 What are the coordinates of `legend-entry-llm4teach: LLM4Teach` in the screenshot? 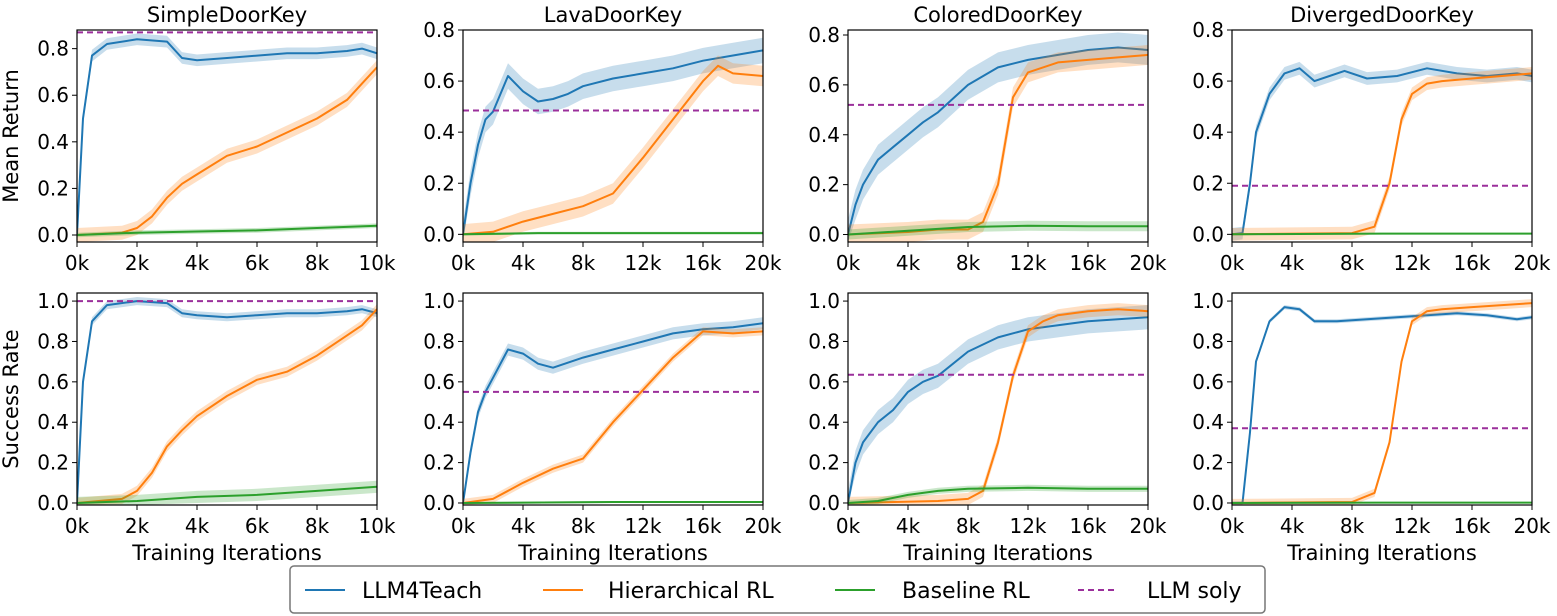 It's located at (393, 591).